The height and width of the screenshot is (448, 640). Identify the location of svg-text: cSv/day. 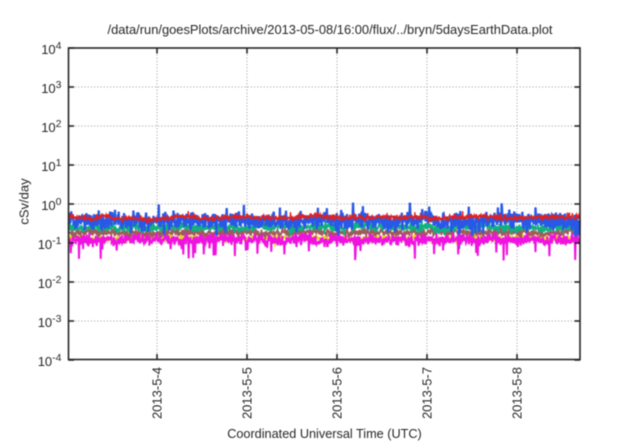
(24, 201).